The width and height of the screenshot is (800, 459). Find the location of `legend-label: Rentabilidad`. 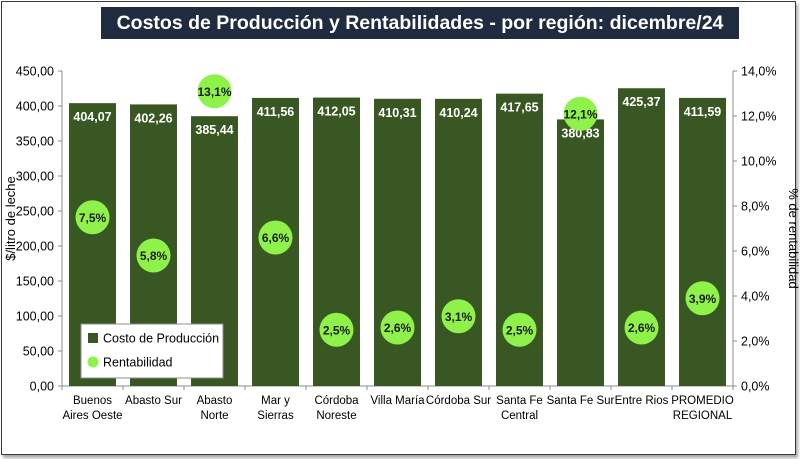

legend-label: Rentabilidad is located at coordinates (138, 363).